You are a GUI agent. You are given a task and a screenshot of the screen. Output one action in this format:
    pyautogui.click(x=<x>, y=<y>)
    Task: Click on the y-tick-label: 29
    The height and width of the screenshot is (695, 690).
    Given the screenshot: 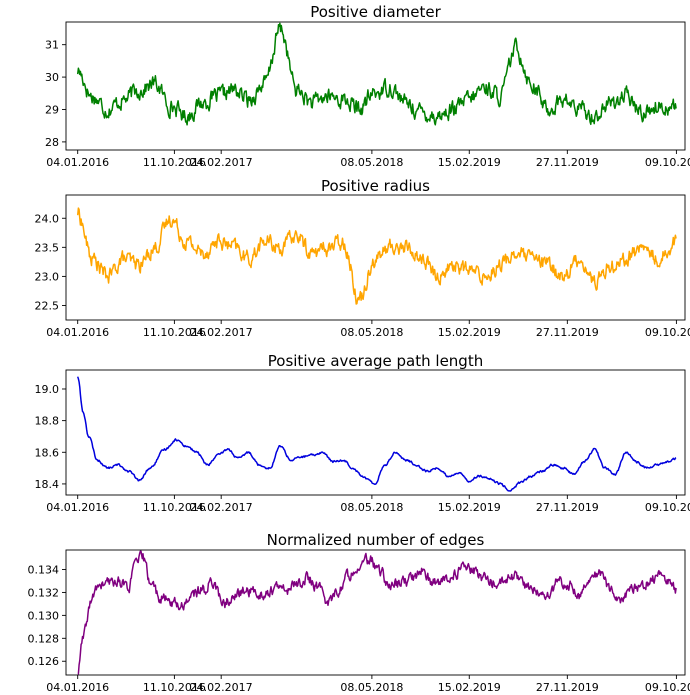 What is the action you would take?
    pyautogui.click(x=52, y=109)
    